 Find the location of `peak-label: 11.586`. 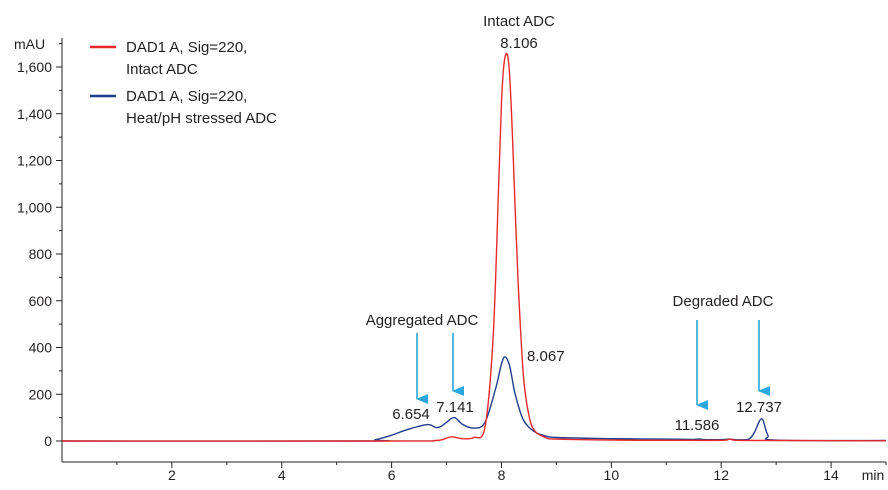

peak-label: 11.586 is located at coordinates (697, 425).